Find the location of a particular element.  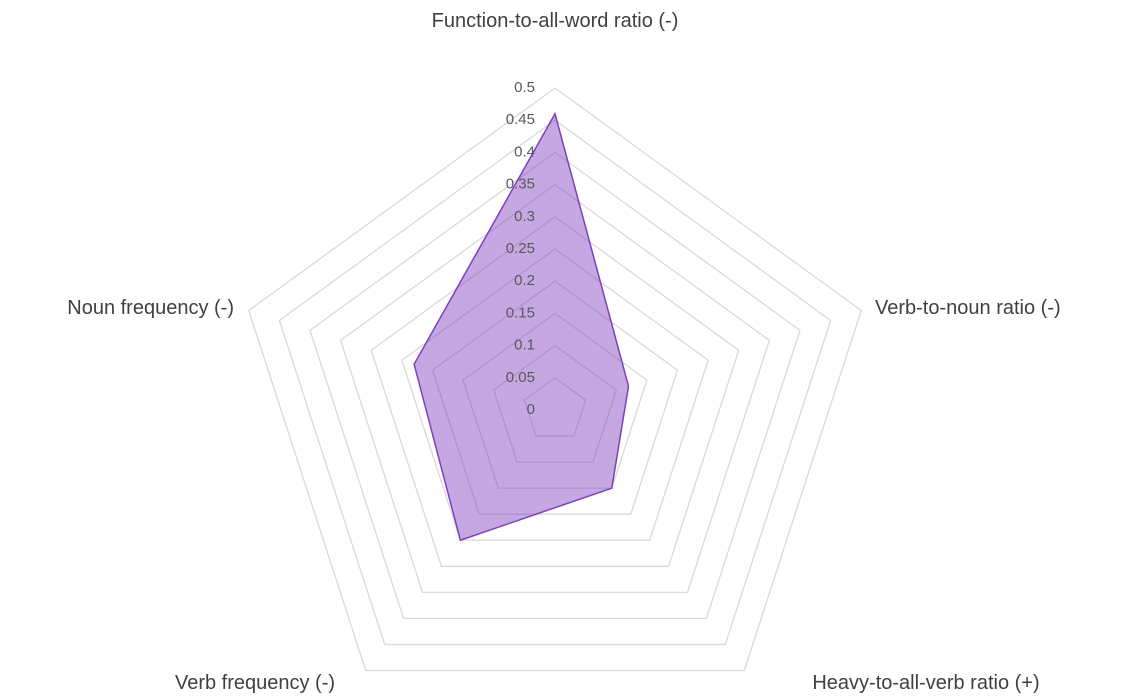

axis-label: Verb-to-noun ratio (-) is located at coordinates (968, 308).